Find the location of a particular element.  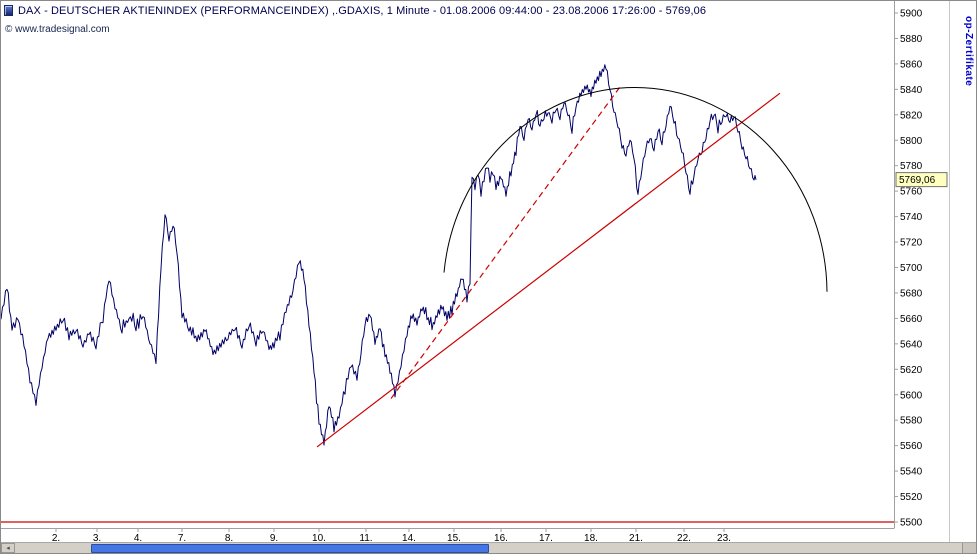

svg-text: 23. is located at coordinates (724, 538).